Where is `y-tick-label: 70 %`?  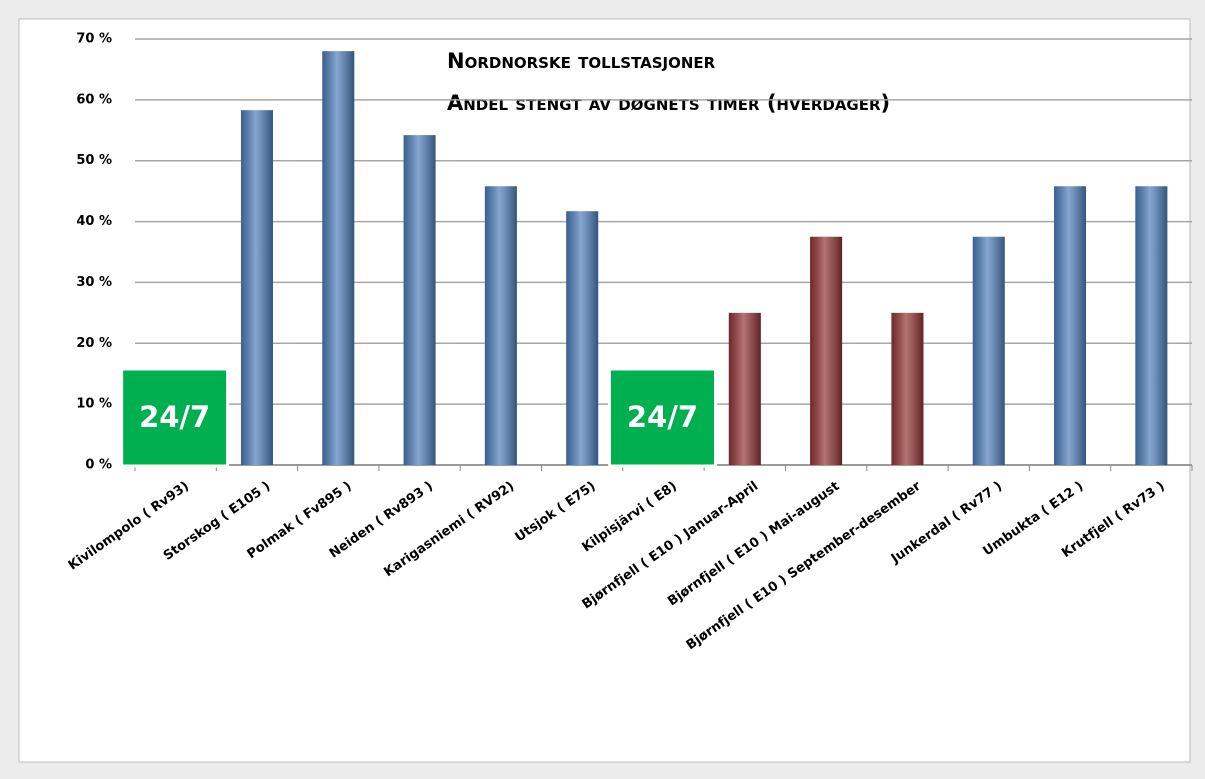
y-tick-label: 70 % is located at coordinates (94, 39).